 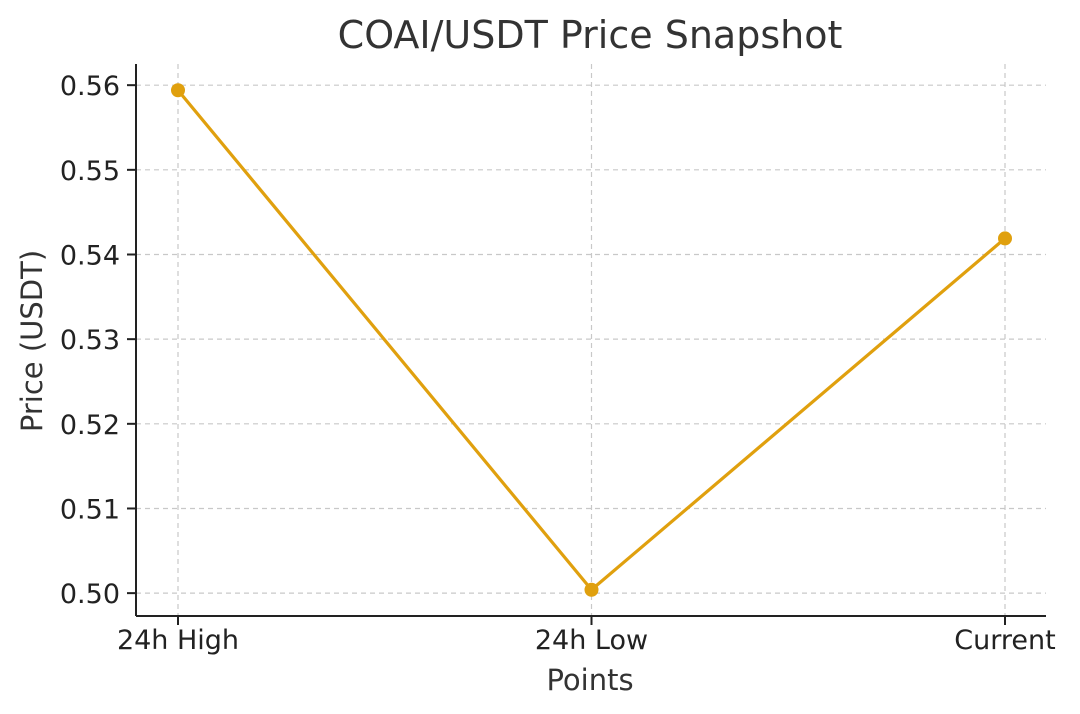 What do you see at coordinates (178, 640) in the screenshot?
I see `x-tick-label: 24h High` at bounding box center [178, 640].